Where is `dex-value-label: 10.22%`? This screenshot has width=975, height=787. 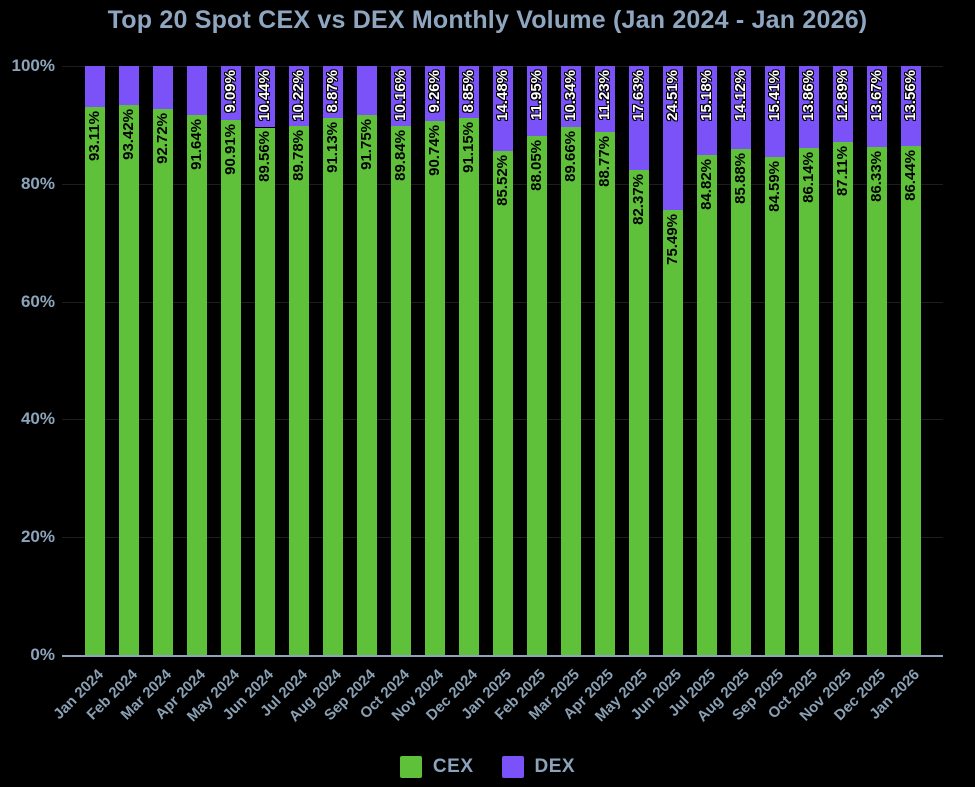
dex-value-label: 10.22% is located at coordinates (298, 95).